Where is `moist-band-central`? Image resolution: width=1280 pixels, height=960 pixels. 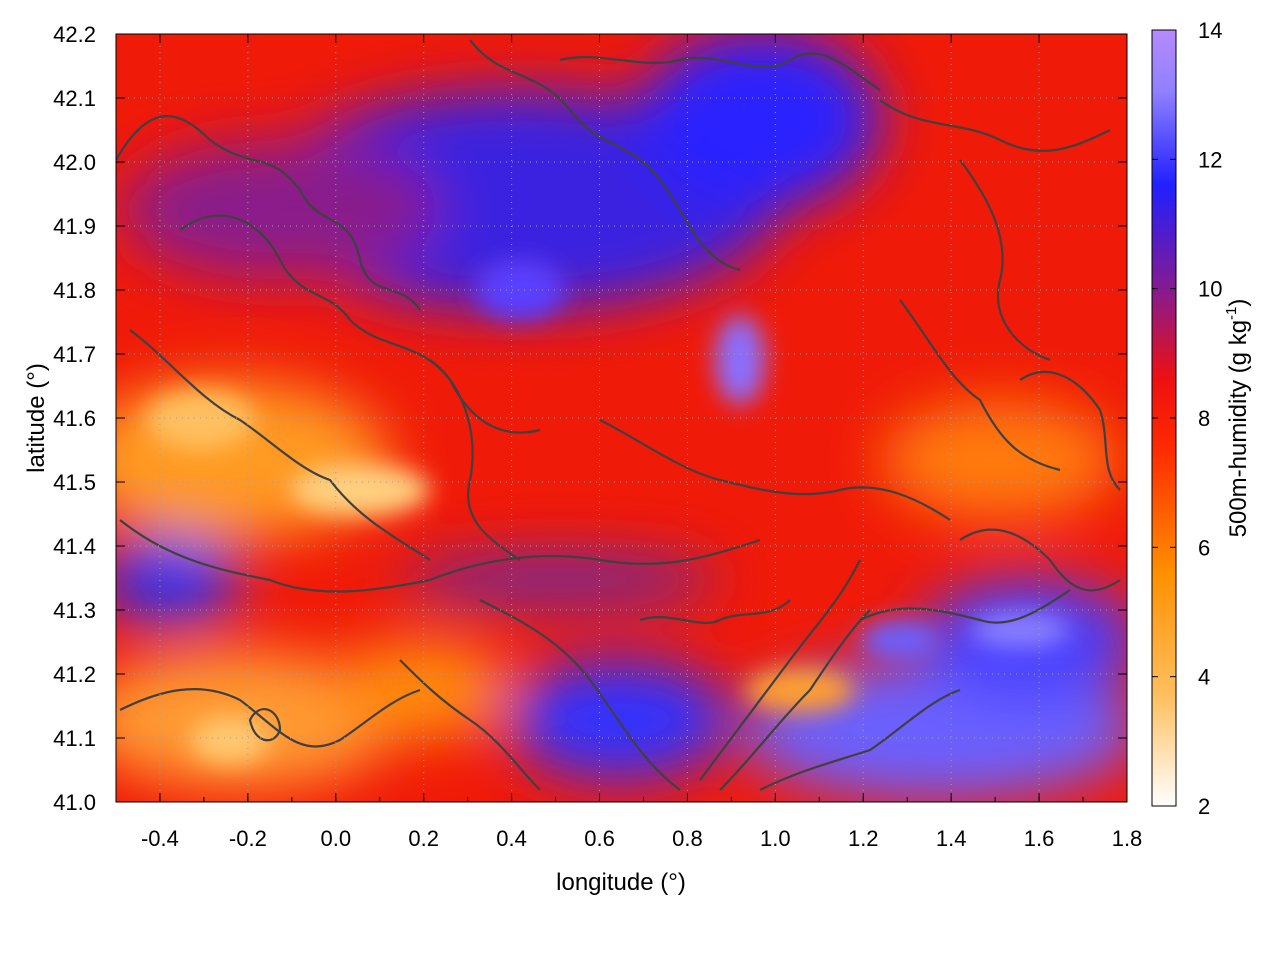 moist-band-central is located at coordinates (560, 580).